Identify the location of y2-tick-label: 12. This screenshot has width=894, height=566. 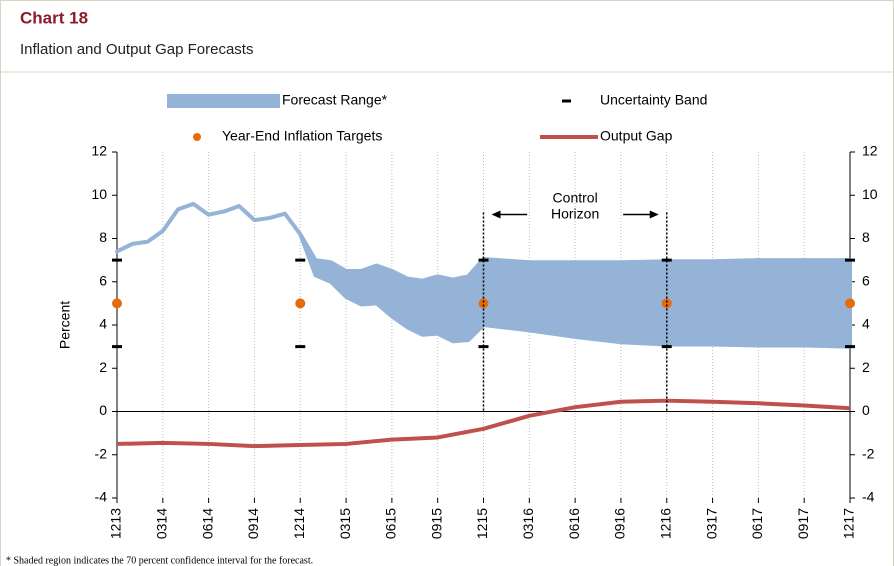
(870, 151).